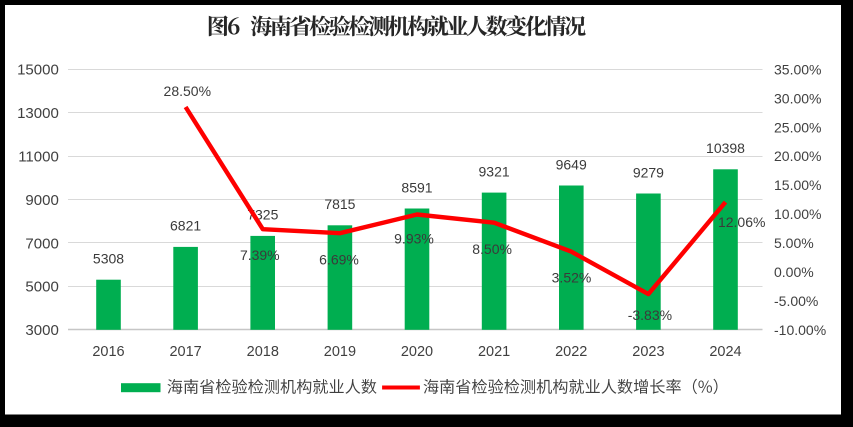 The width and height of the screenshot is (853, 427). I want to click on svg-text: 9321, so click(494, 171).